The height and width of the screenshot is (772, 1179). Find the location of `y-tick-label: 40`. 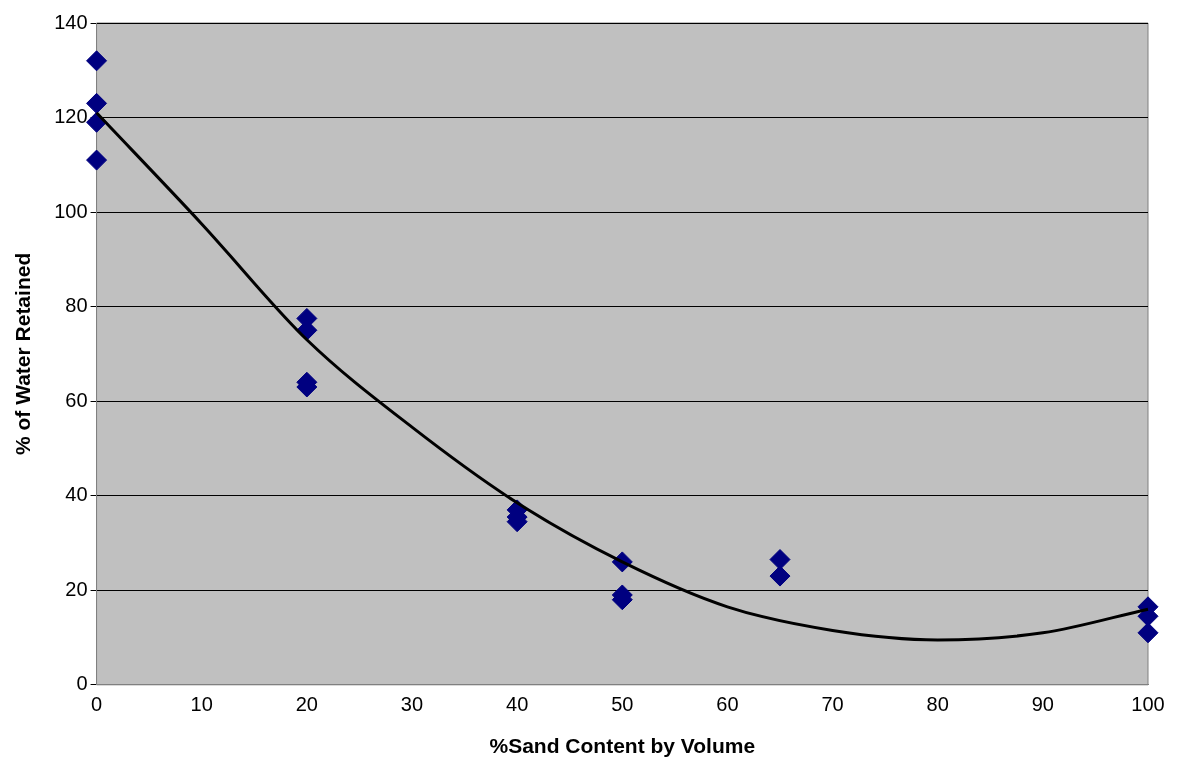

y-tick-label: 40 is located at coordinates (76, 494).